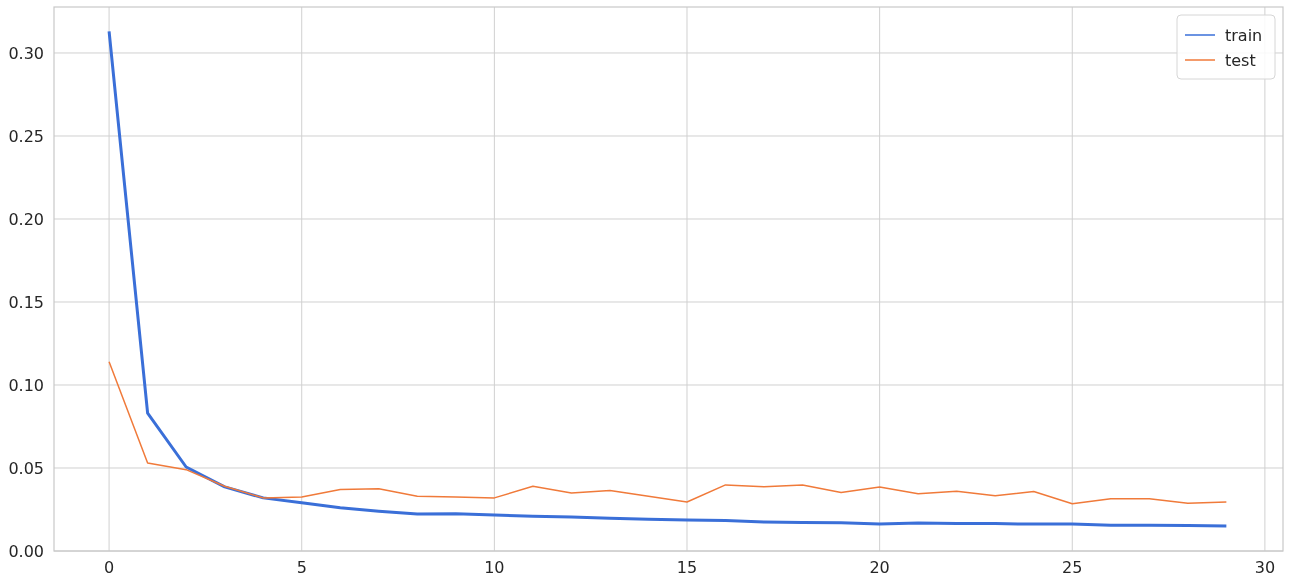 Image resolution: width=1290 pixels, height=585 pixels. Describe the element at coordinates (1240, 60) in the screenshot. I see `legend-label: test` at that location.